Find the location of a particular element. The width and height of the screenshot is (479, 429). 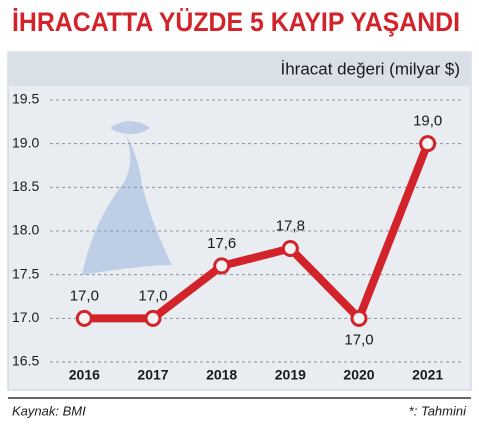

note: *: Tahmini is located at coordinates (438, 410).